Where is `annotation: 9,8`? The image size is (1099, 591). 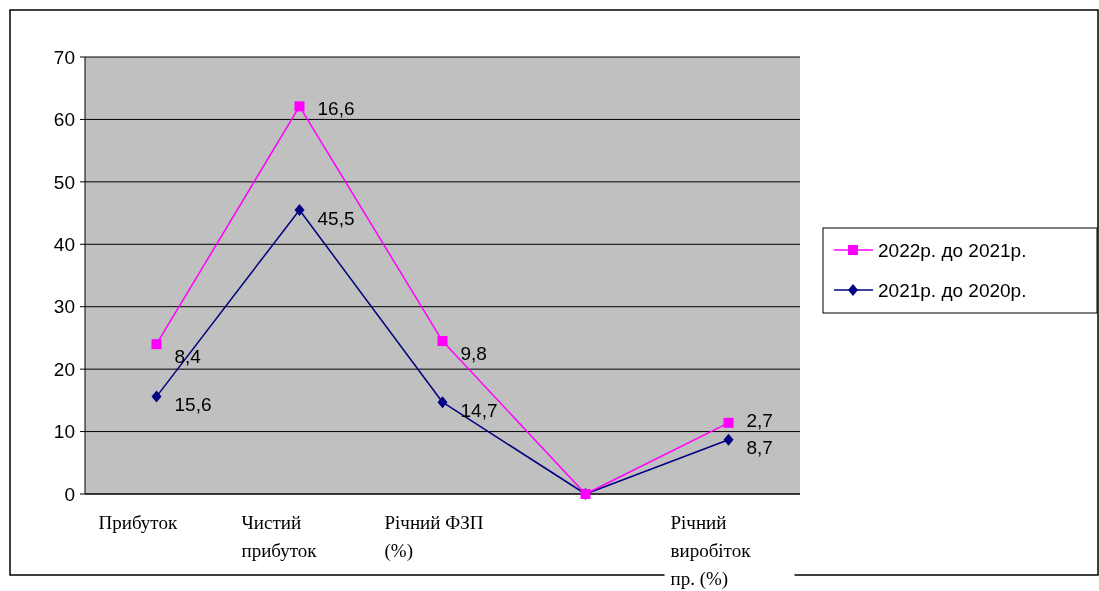
annotation: 9,8 is located at coordinates (473, 353).